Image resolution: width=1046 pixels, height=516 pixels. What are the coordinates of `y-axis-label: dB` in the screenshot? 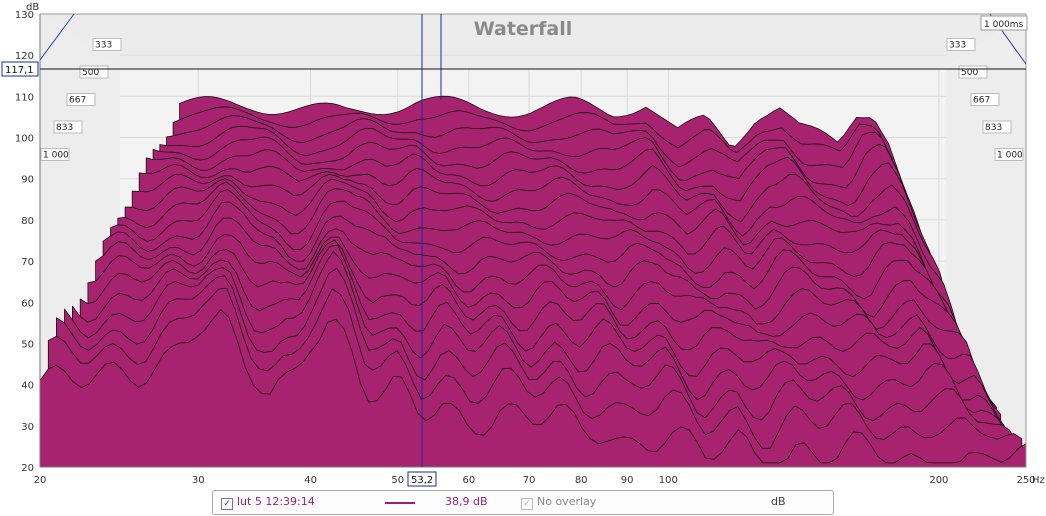 It's located at (32, 7).